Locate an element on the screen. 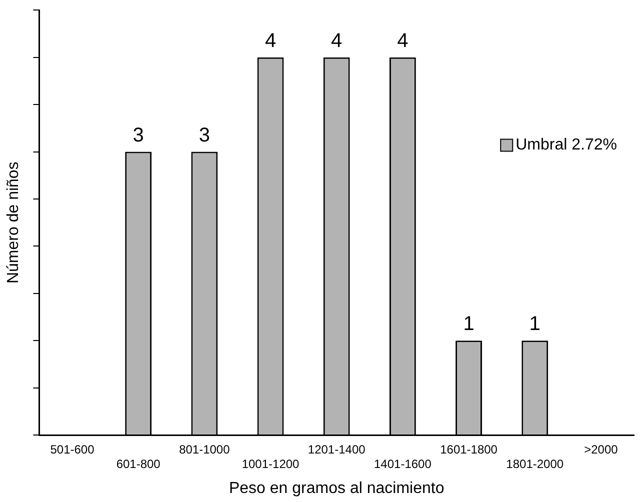  x-tick-label: 1001-1200 is located at coordinates (271, 463).